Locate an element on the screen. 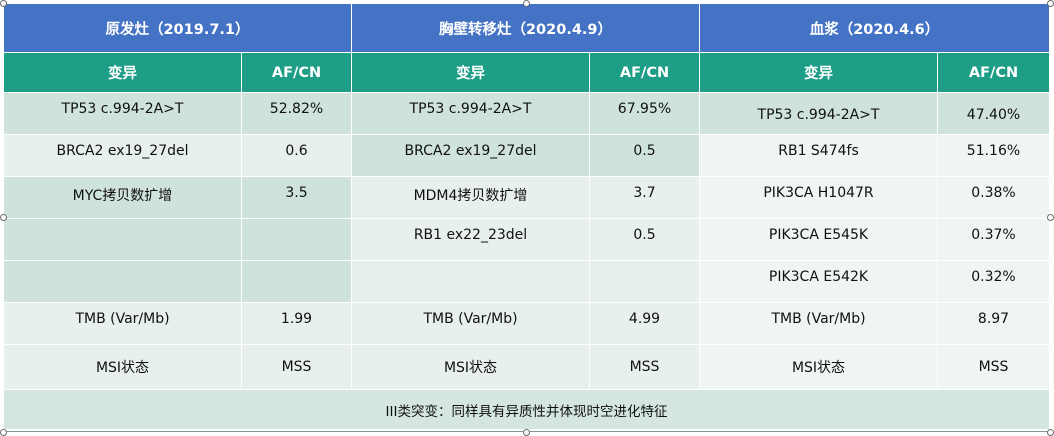 This screenshot has width=1054, height=436. header-plasma: 血浆（2020.4.6） is located at coordinates (874, 28).